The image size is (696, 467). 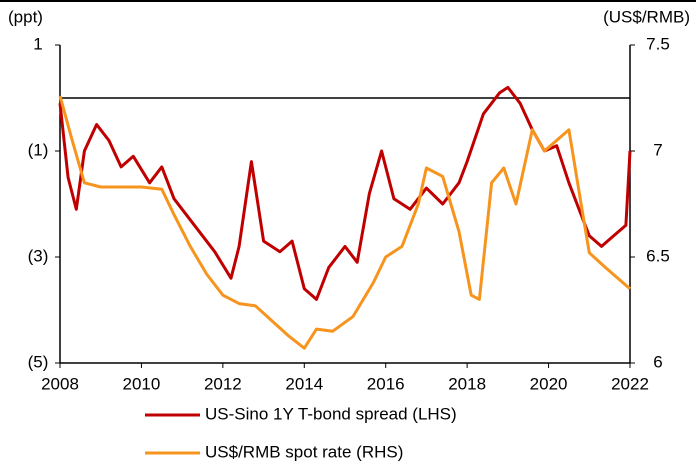 What do you see at coordinates (38, 149) in the screenshot?
I see `y-tick-label: (1)` at bounding box center [38, 149].